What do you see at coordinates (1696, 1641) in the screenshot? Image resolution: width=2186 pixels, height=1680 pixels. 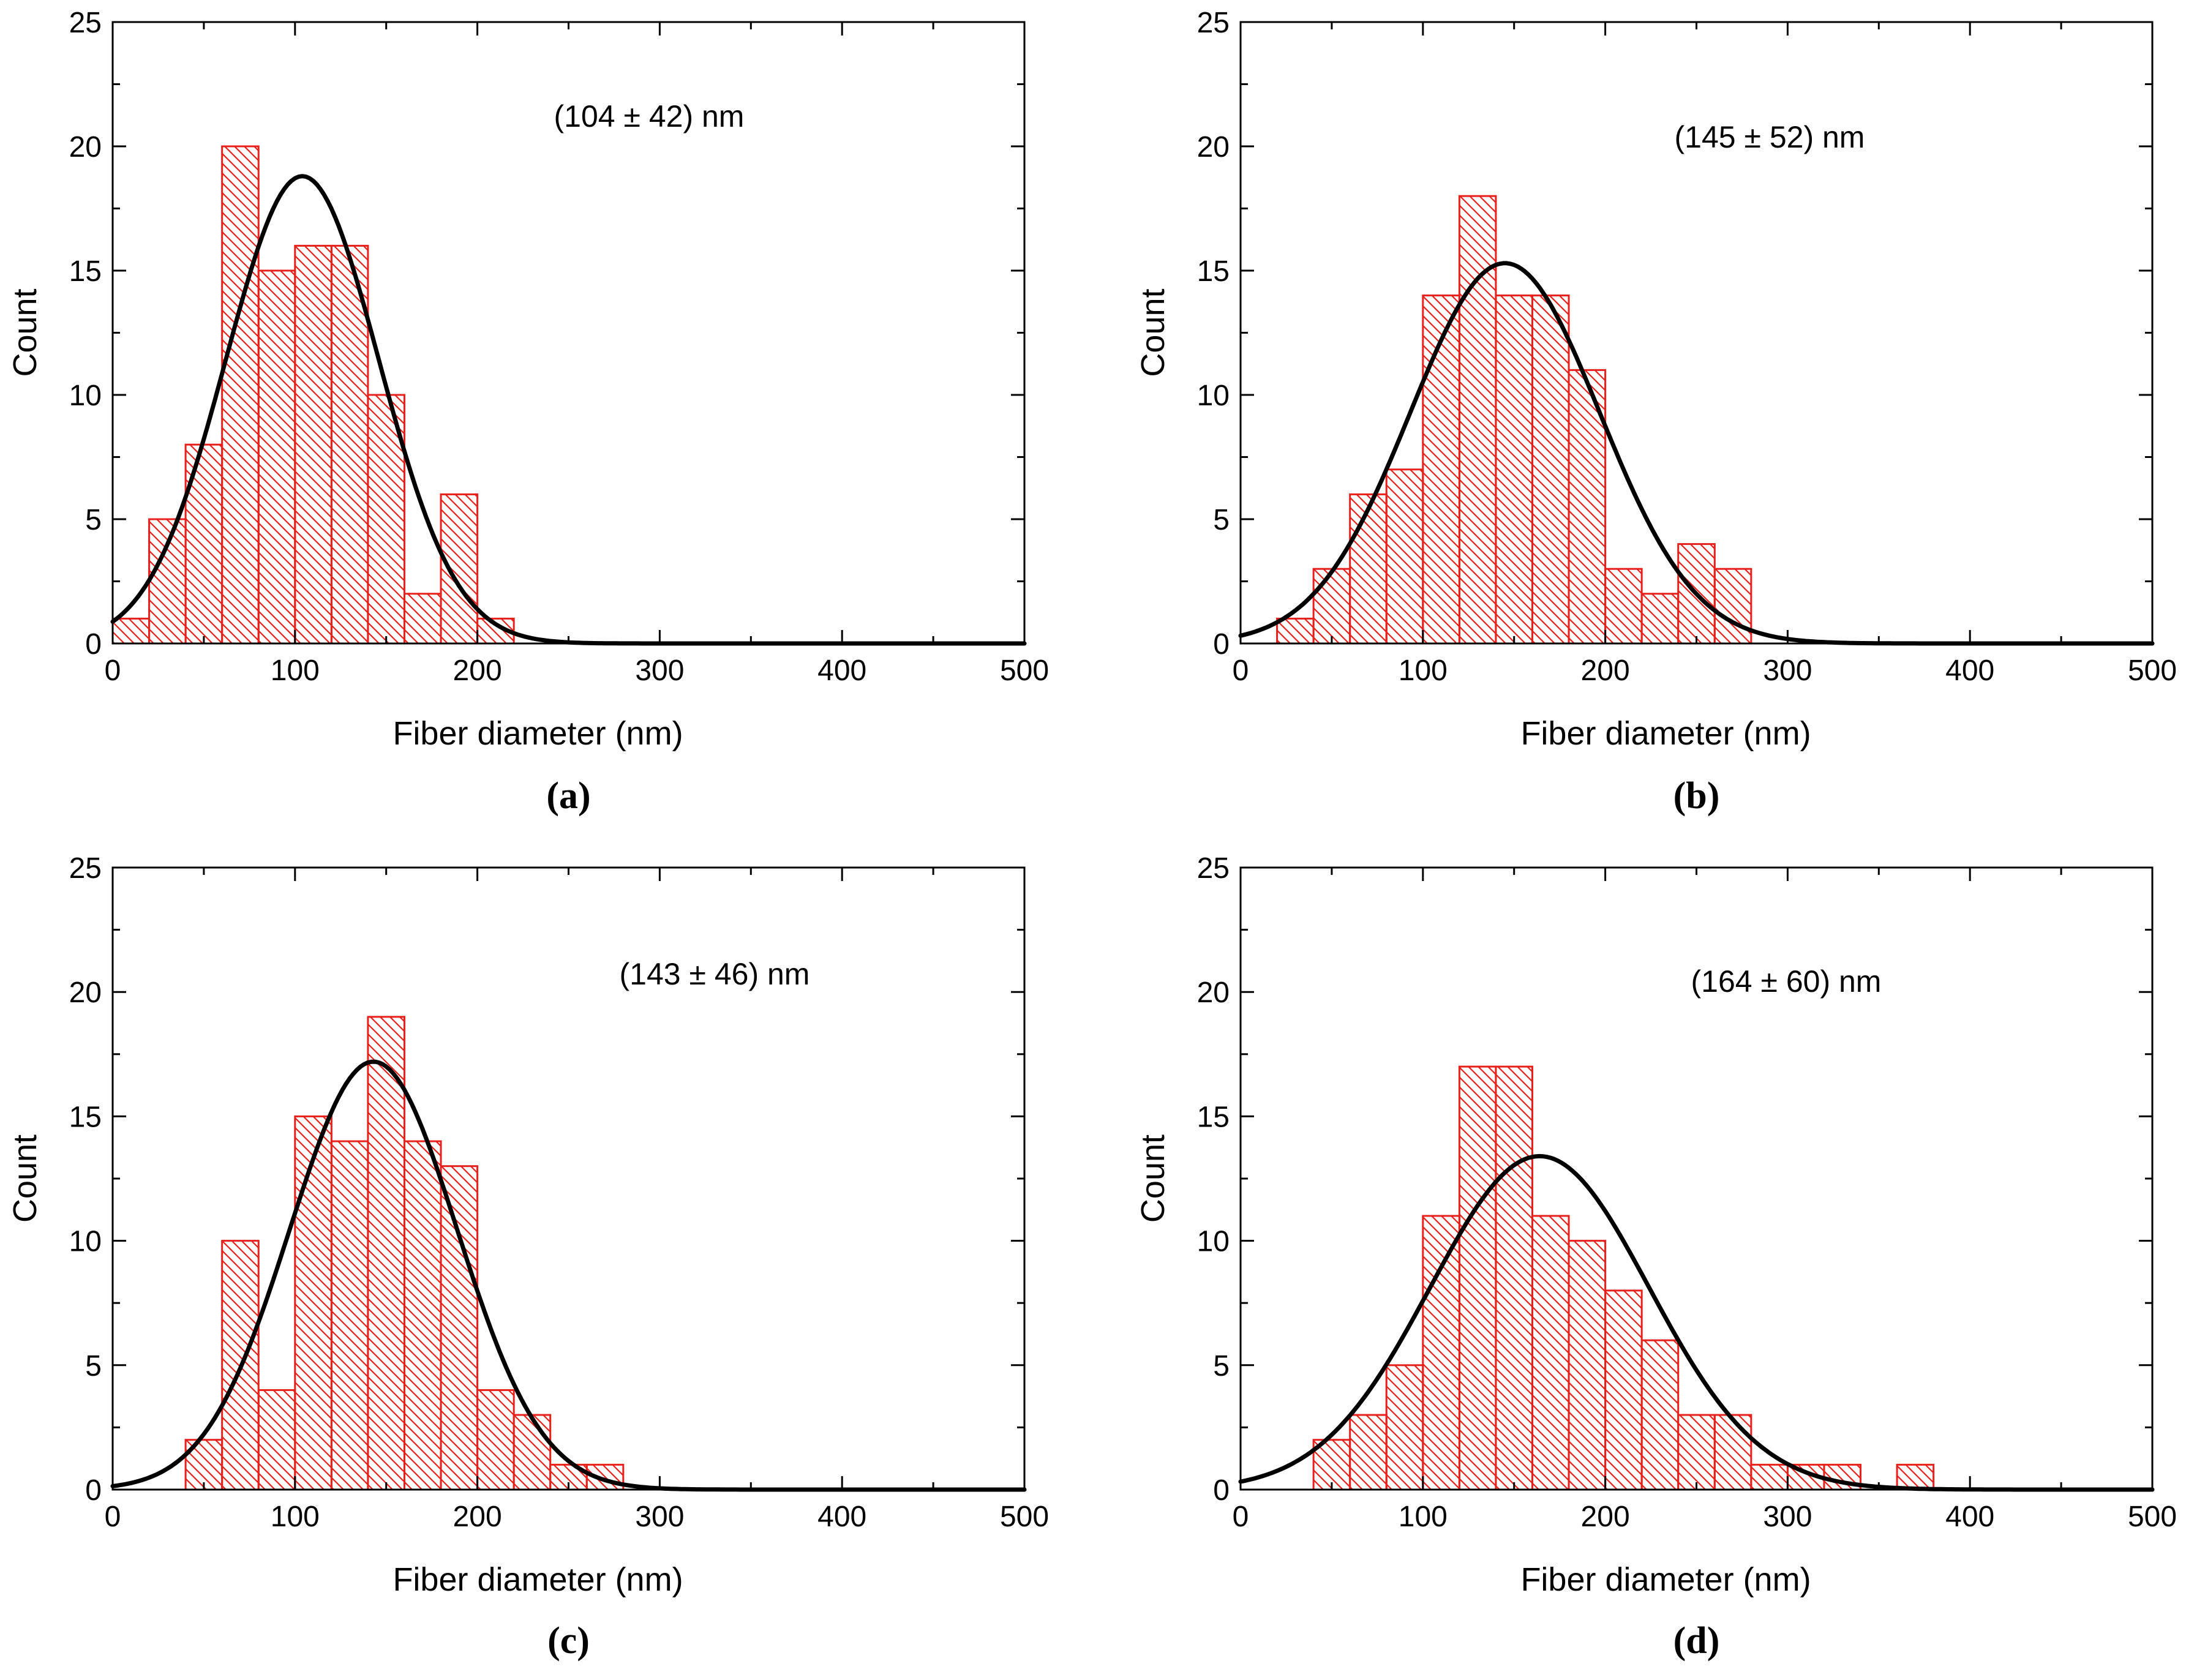 I see `panel-label: (d)` at bounding box center [1696, 1641].